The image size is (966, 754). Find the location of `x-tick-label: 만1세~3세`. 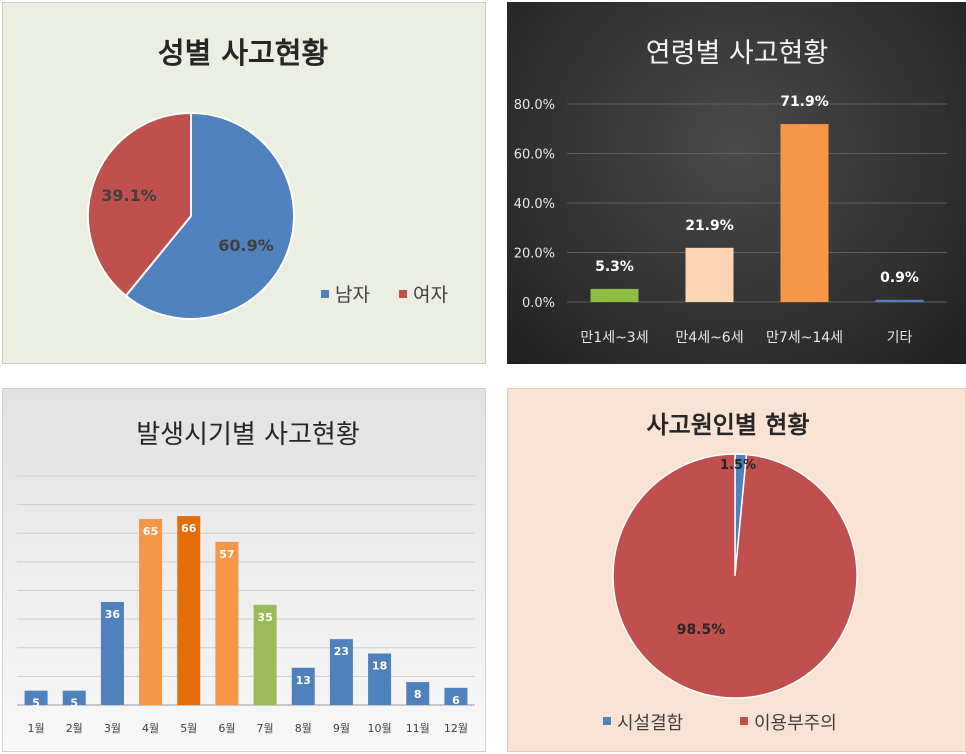

x-tick-label: 만1세~3세 is located at coordinates (614, 338).